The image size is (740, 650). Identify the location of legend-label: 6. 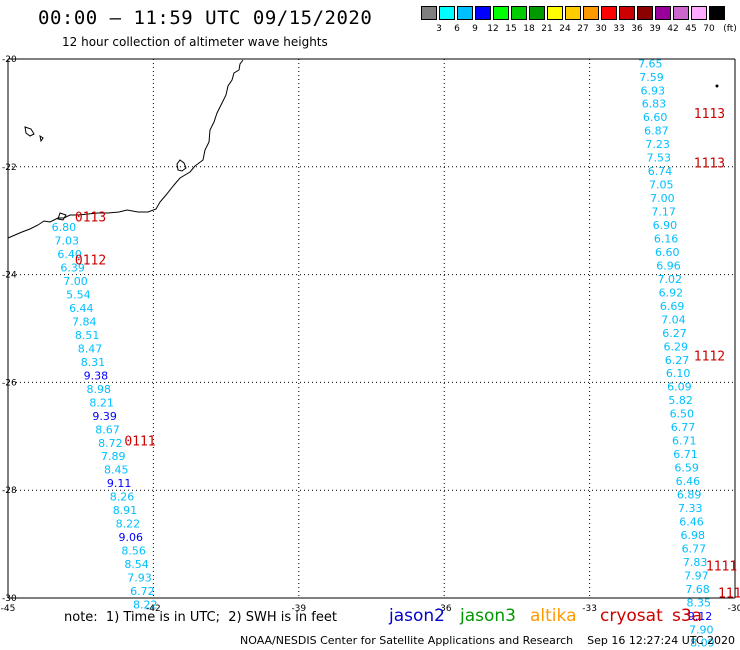
(457, 29).